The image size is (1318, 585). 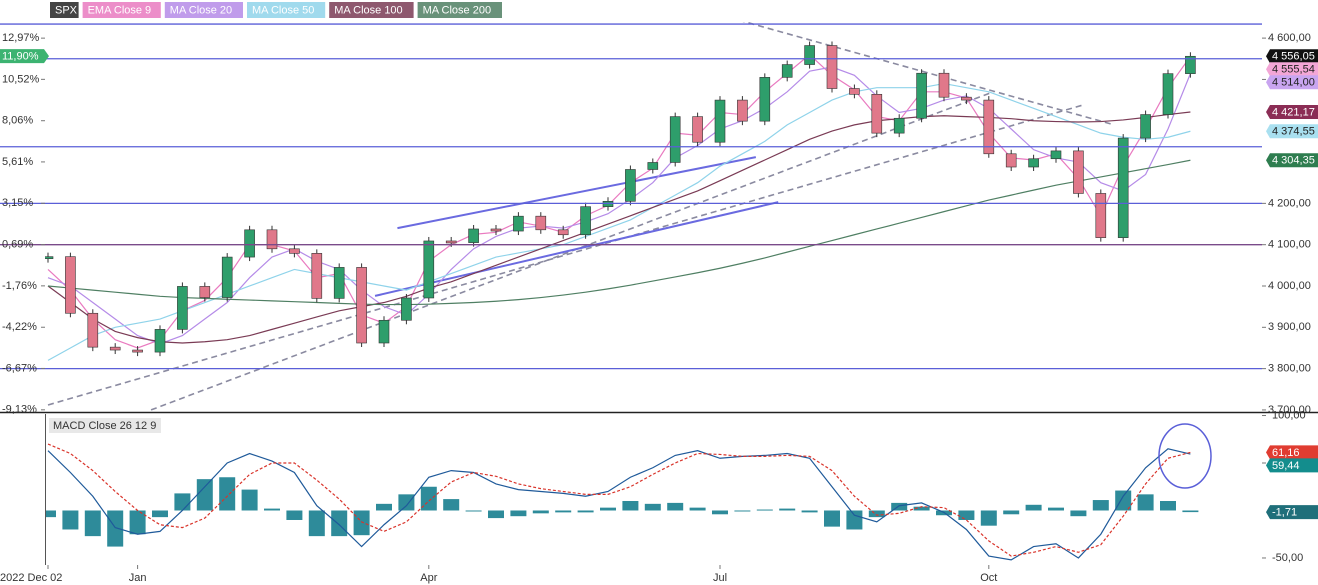 What do you see at coordinates (1289, 369) in the screenshot?
I see `y-tick-label: 3 800,00` at bounding box center [1289, 369].